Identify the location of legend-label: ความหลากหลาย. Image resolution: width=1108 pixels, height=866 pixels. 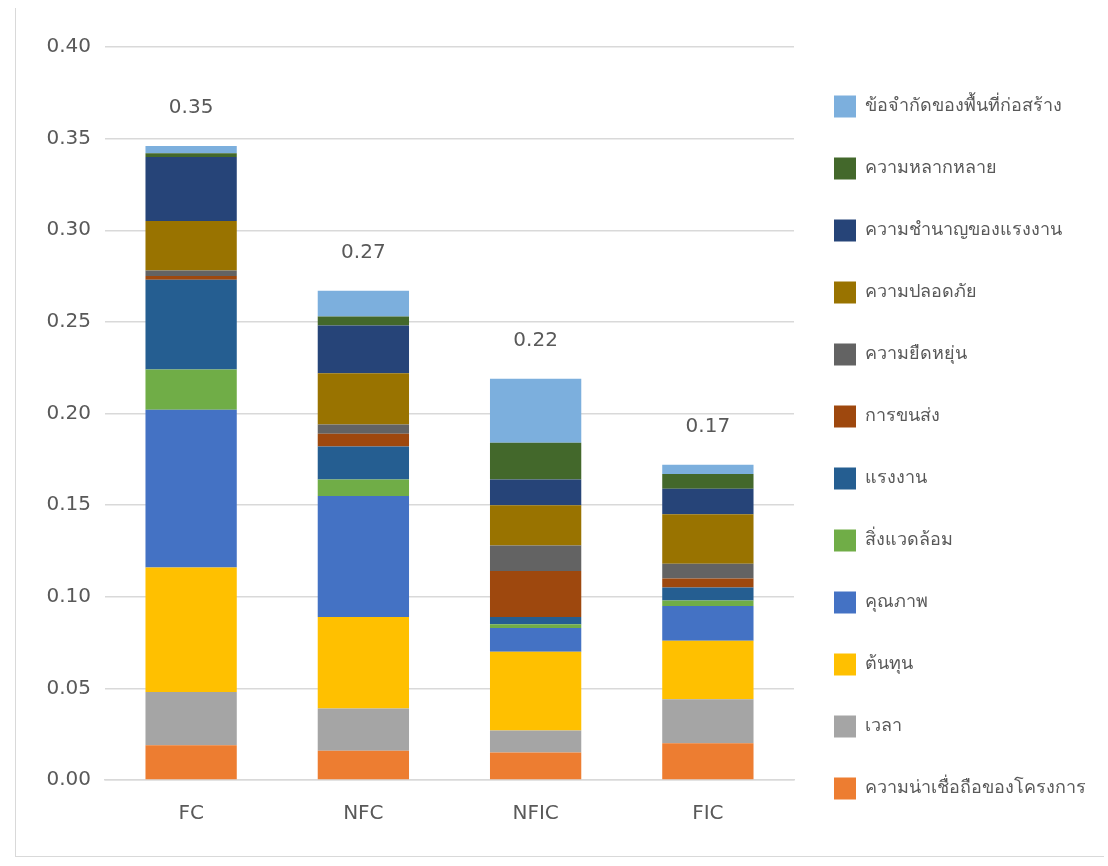
(931, 167).